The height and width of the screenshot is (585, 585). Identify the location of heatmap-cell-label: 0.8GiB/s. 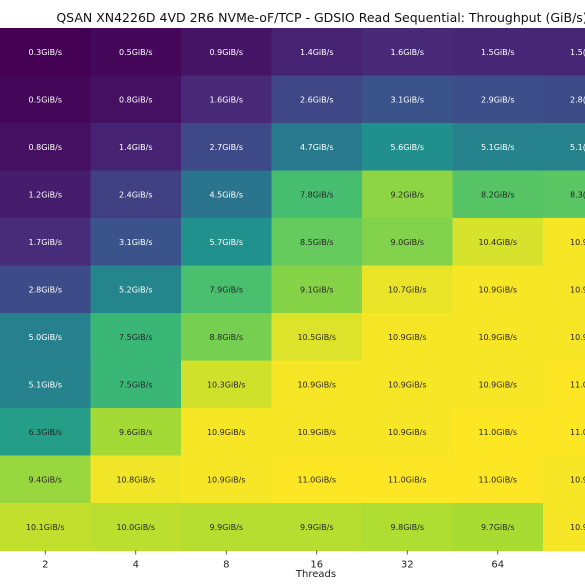
(136, 99).